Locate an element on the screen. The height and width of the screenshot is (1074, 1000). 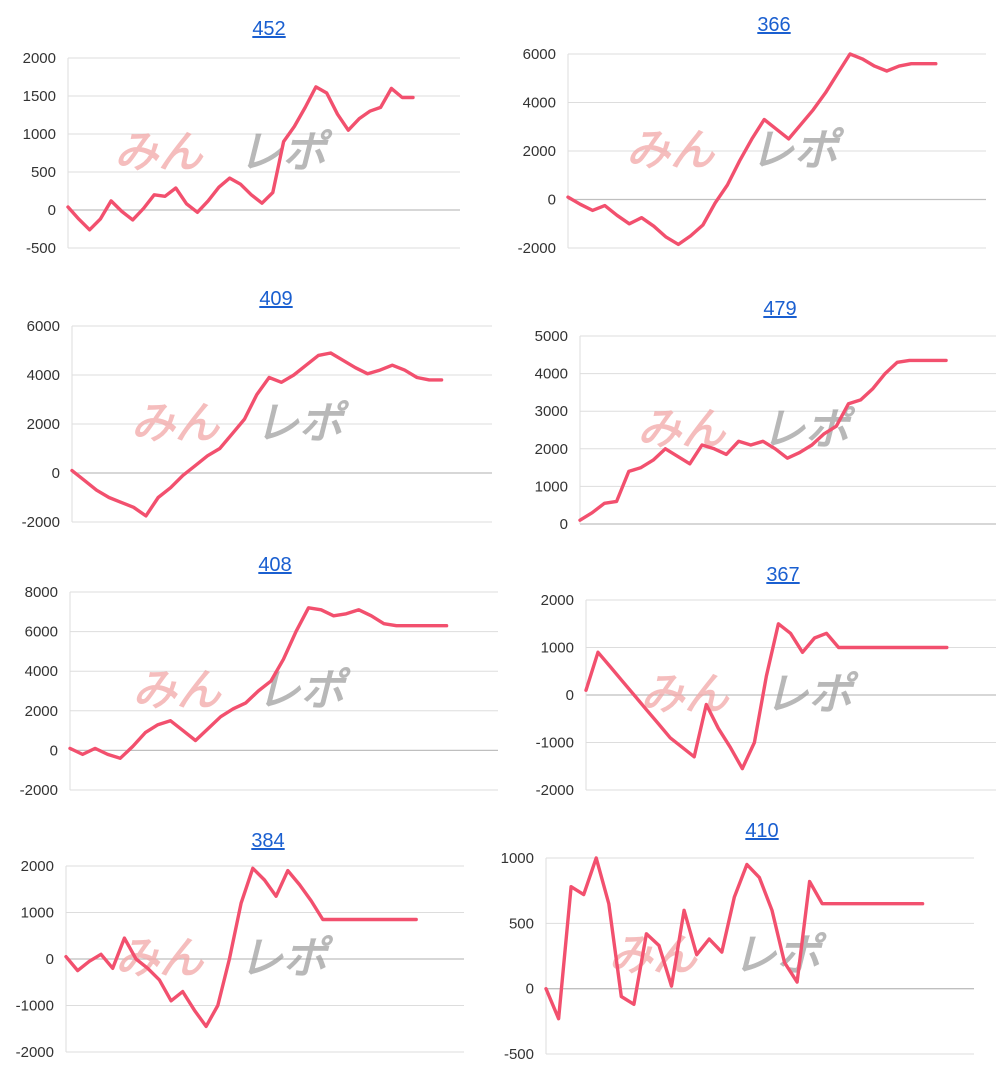
chart-svg: -500 0 500 1000 みん レポ is located at coordinates (737, 956).